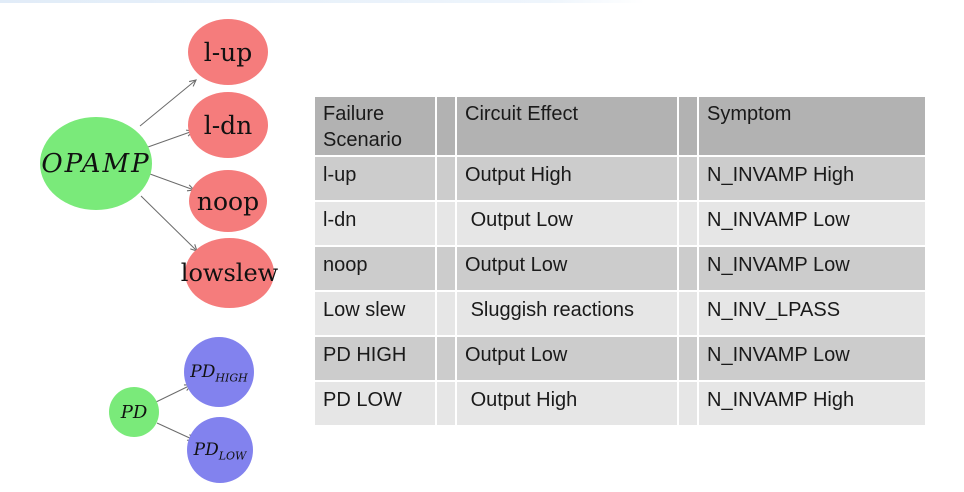 This screenshot has height=492, width=964. Describe the element at coordinates (375, 358) in the screenshot. I see `cell-failure: PD HIGH` at that location.